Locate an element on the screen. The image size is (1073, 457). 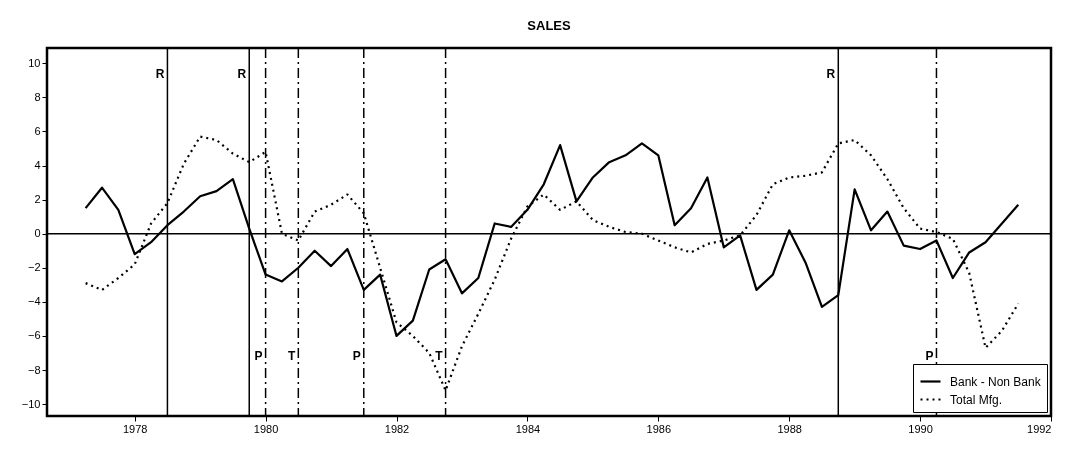
x-tick-label: 1978 is located at coordinates (135, 428).